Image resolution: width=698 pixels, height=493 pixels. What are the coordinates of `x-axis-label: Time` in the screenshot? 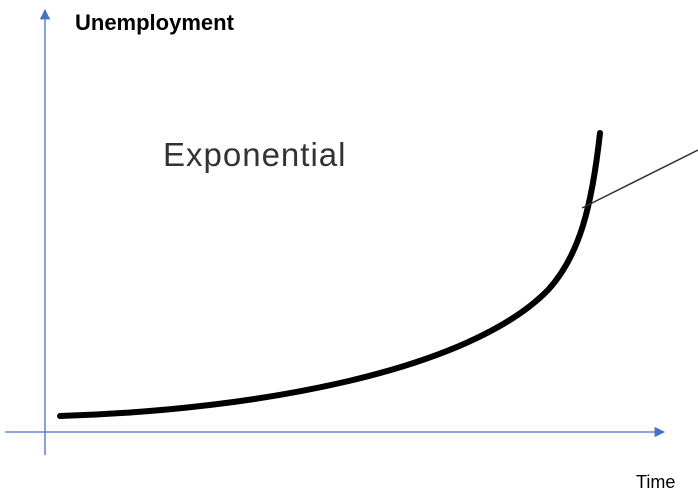 It's located at (655, 482).